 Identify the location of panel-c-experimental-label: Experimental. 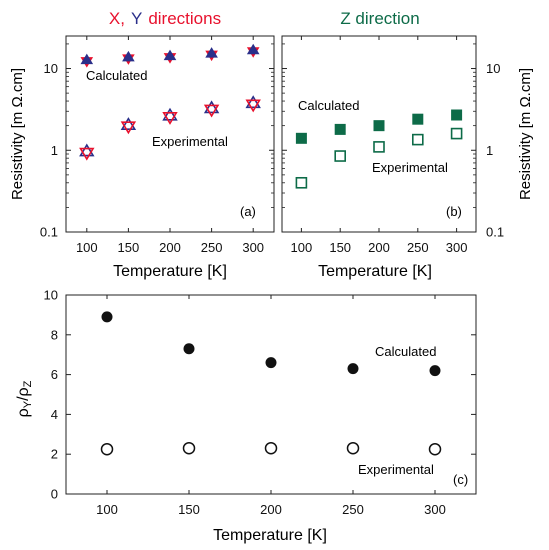
(396, 469).